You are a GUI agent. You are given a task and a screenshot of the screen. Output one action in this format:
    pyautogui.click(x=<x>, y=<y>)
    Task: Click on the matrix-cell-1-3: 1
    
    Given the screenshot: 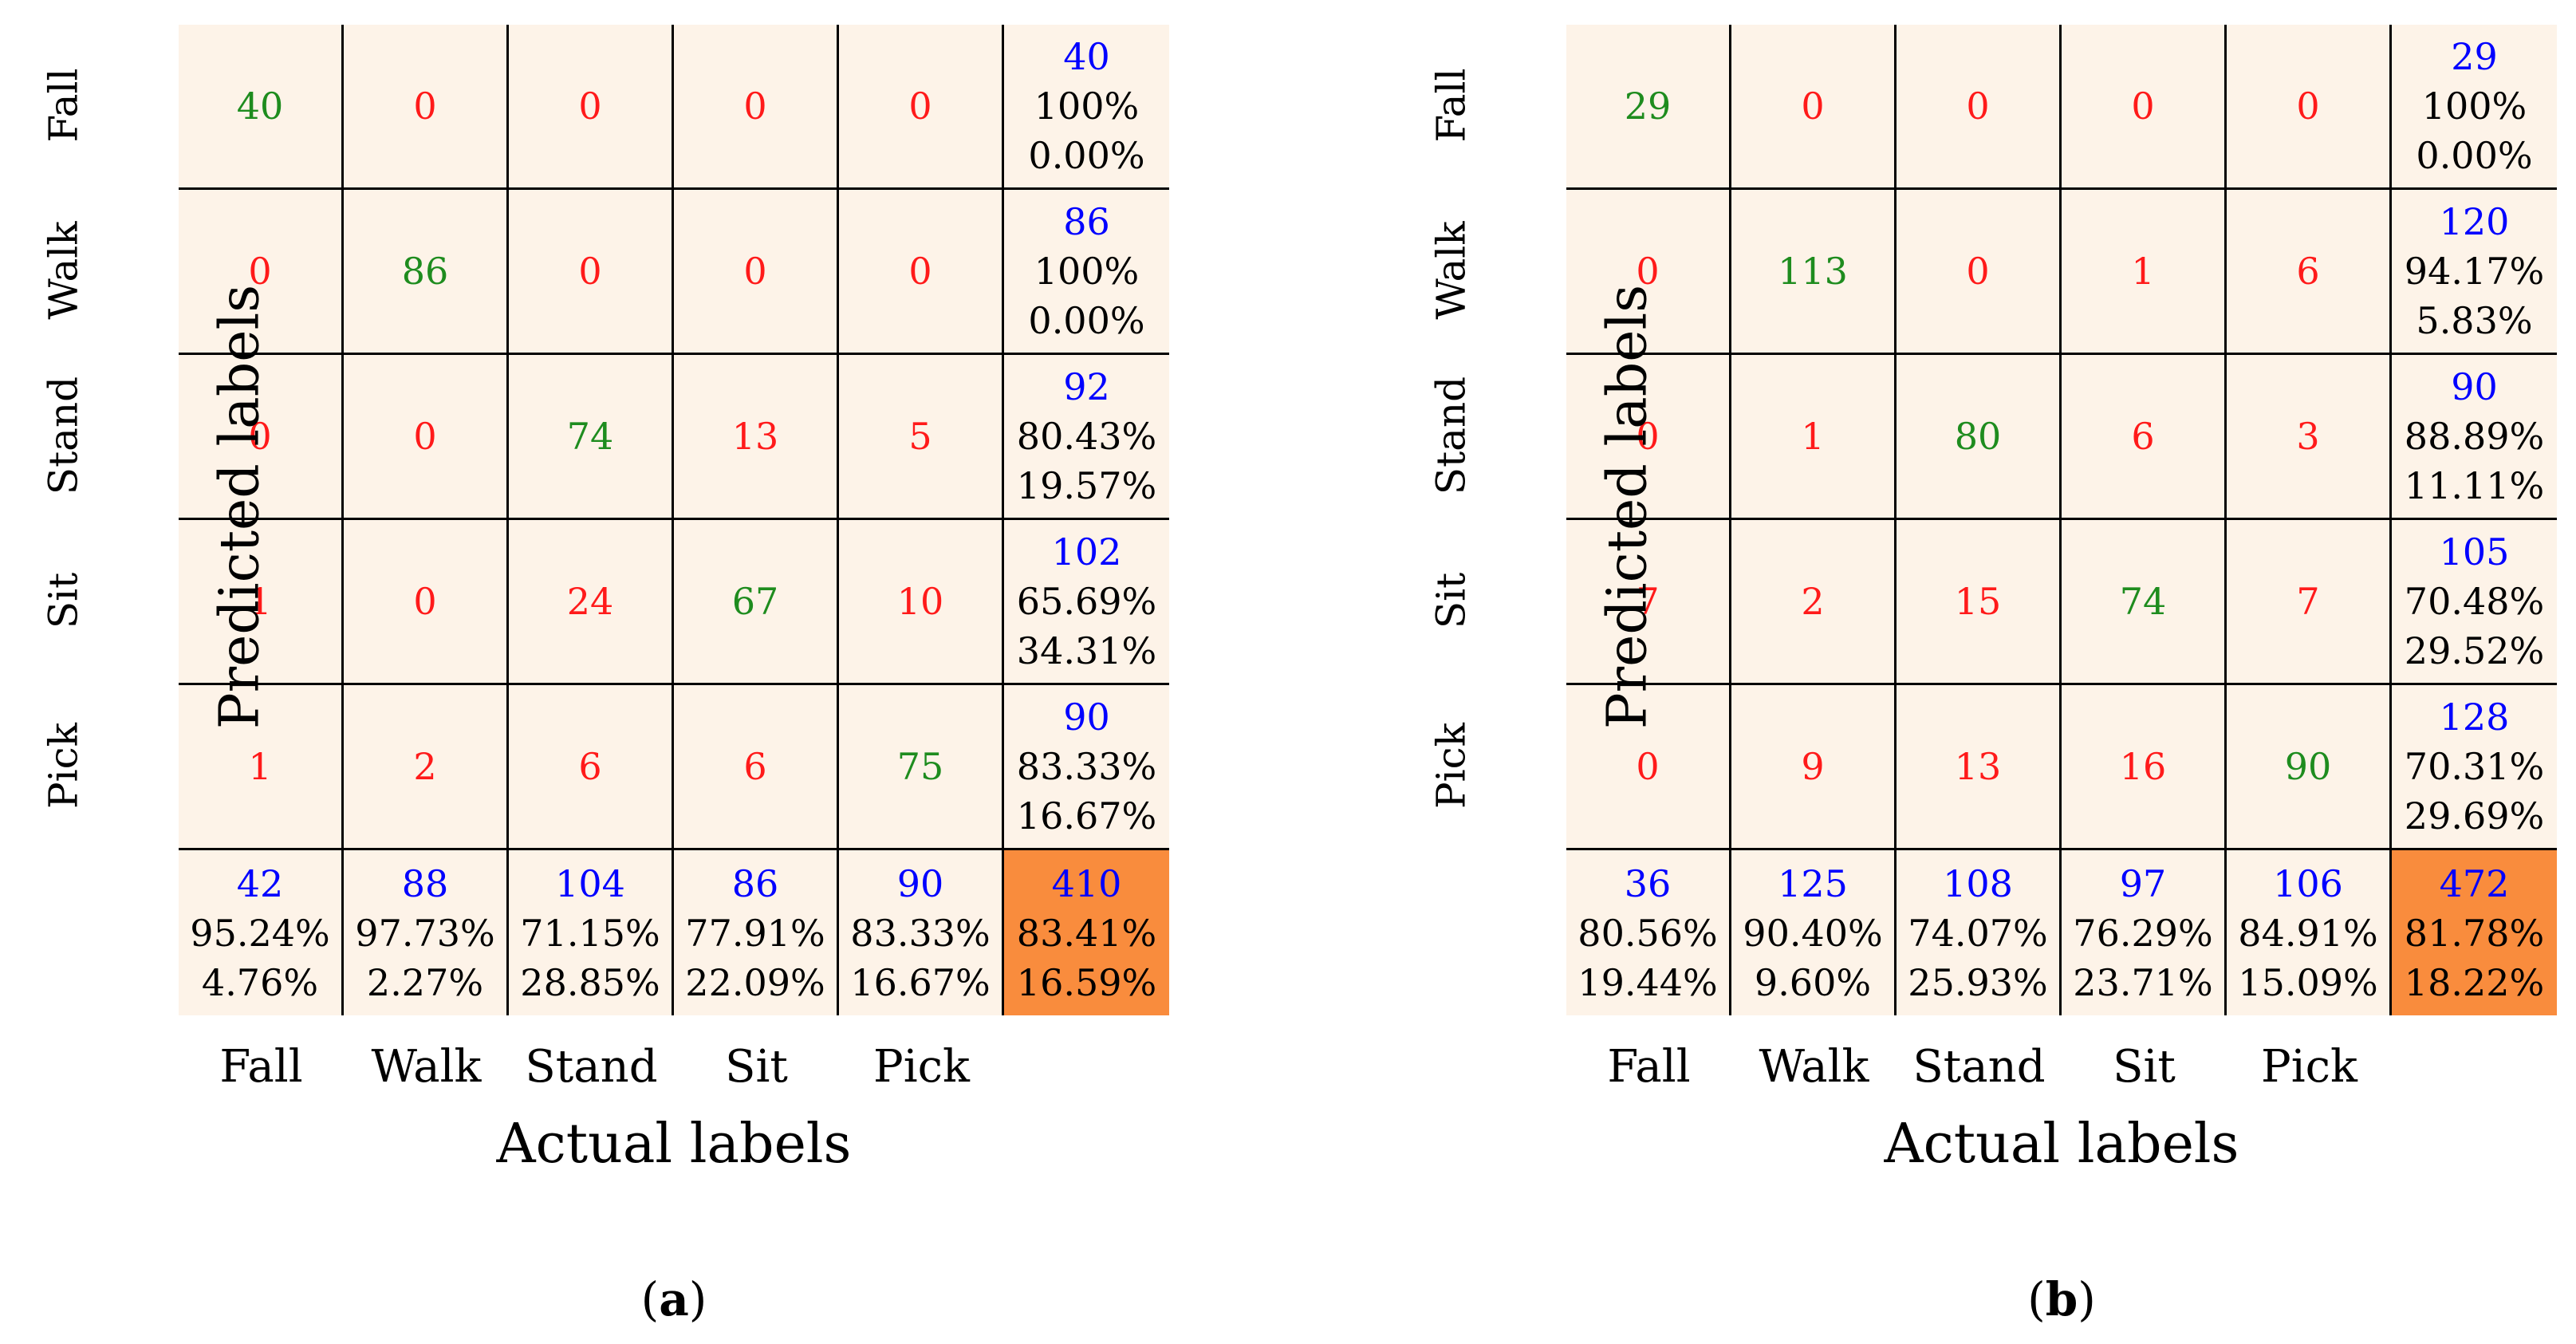 What is the action you would take?
    pyautogui.click(x=2144, y=272)
    